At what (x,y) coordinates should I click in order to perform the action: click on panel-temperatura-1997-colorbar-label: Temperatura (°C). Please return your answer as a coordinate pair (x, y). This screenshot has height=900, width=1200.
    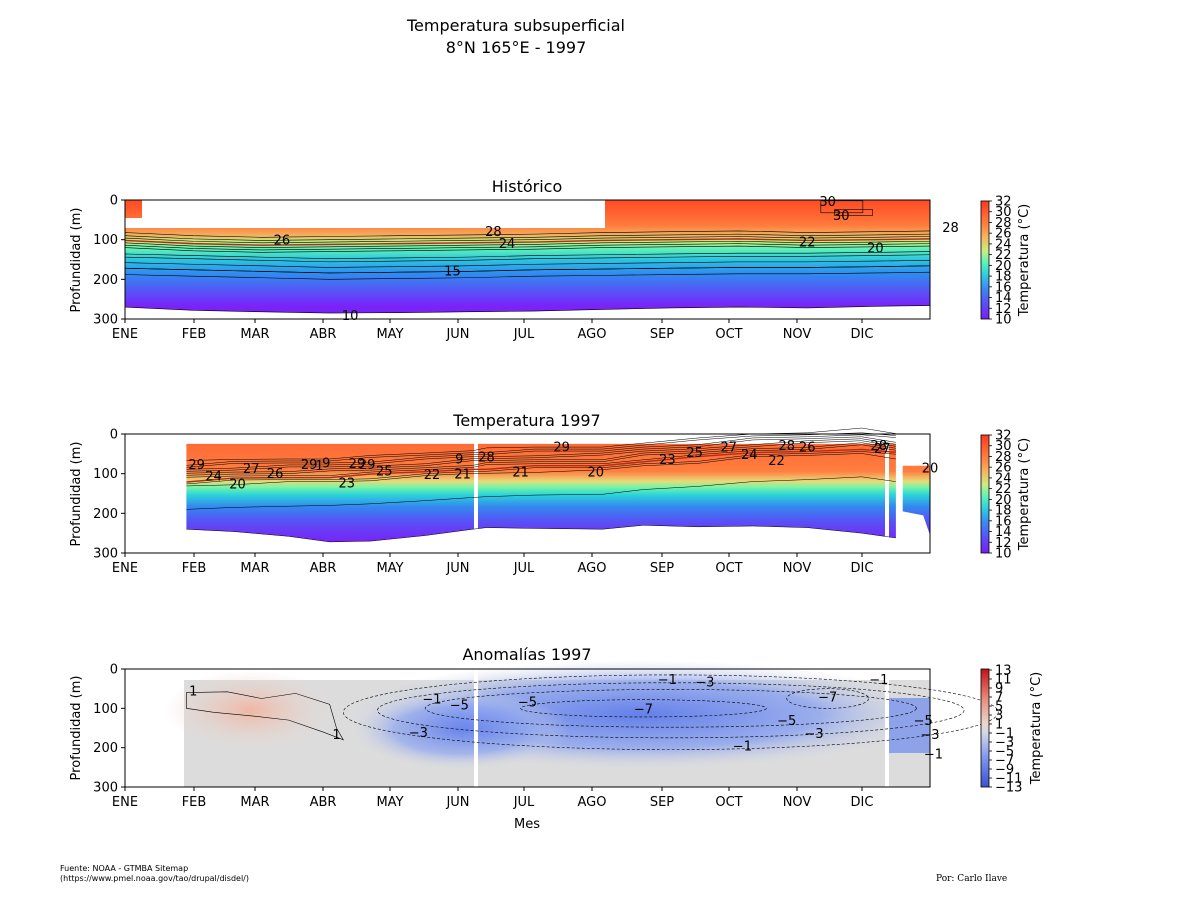
    Looking at the image, I should click on (1024, 494).